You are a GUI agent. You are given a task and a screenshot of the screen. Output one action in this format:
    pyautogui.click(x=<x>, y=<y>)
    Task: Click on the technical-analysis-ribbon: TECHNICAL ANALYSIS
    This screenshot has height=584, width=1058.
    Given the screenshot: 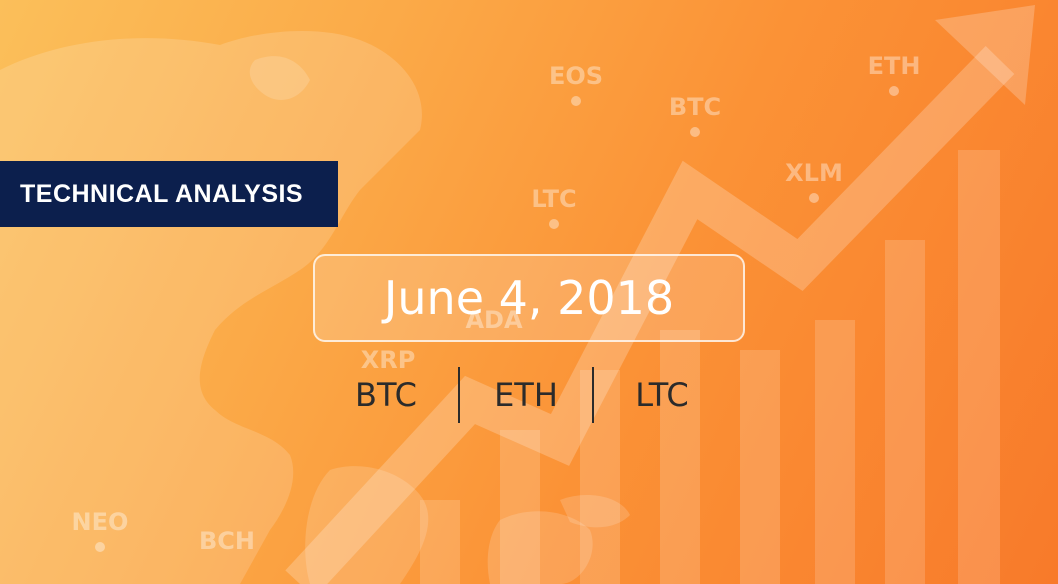 What is the action you would take?
    pyautogui.click(x=169, y=194)
    